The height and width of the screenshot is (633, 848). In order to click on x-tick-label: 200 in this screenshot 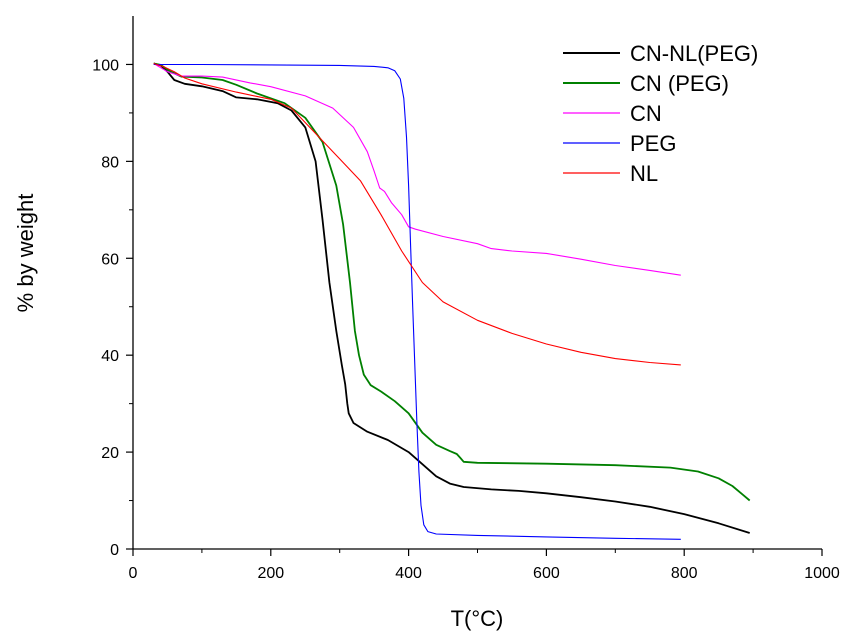, I will do `click(270, 573)`.